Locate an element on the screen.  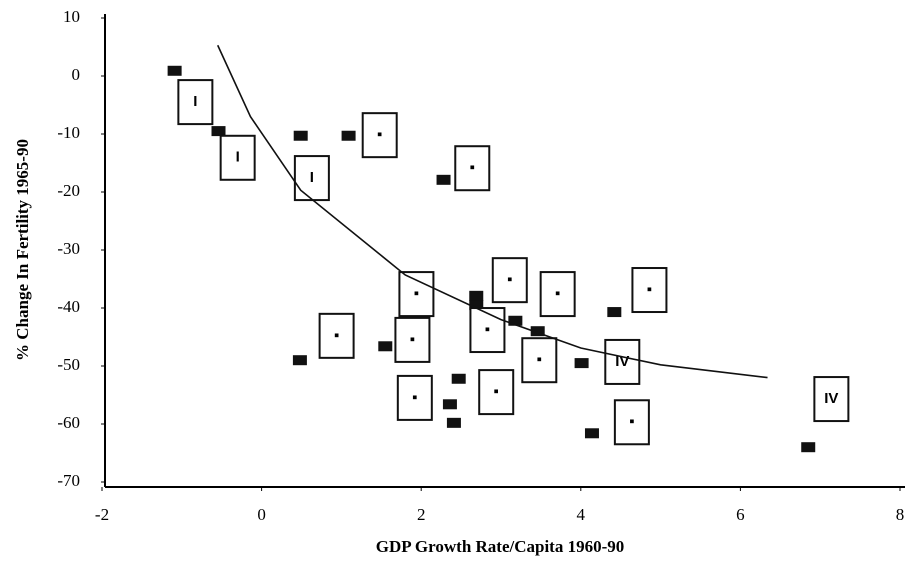
y-tick-label: -20 is located at coordinates (68, 190).